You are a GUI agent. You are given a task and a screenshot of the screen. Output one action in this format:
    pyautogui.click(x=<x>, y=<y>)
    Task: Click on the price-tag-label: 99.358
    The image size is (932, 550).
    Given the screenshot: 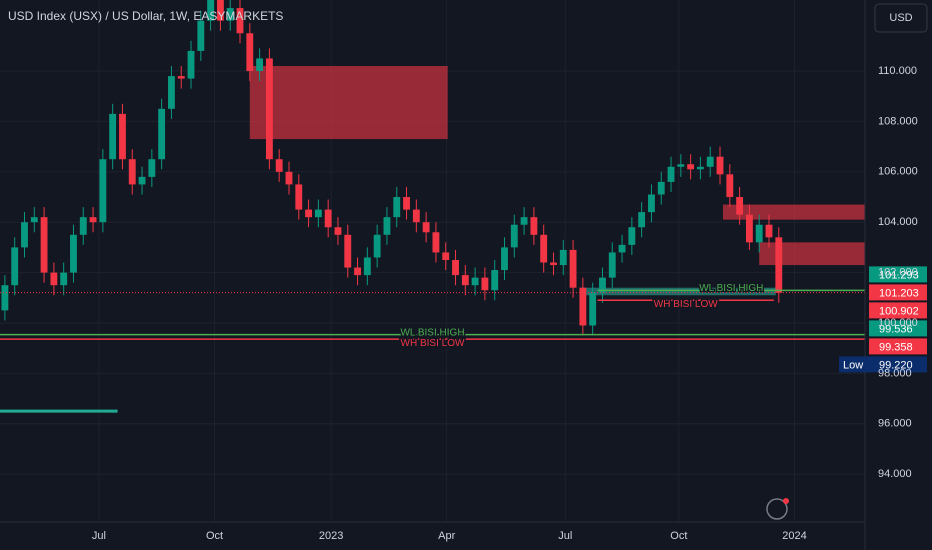 What is the action you would take?
    pyautogui.click(x=896, y=347)
    